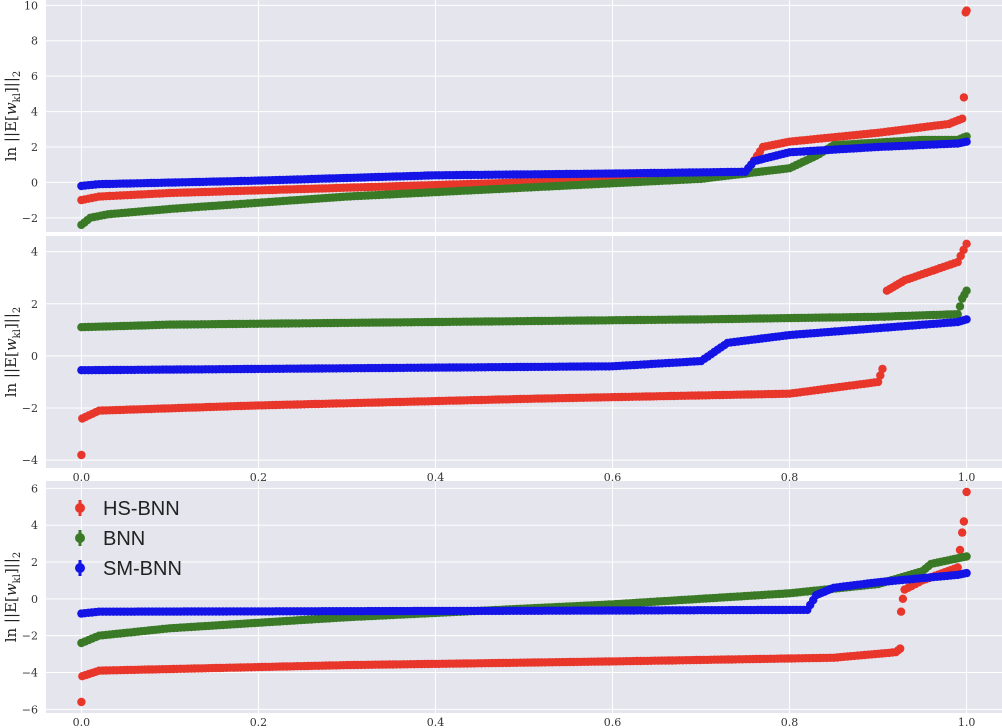 This screenshot has height=728, width=1002. I want to click on legend-label: SM-BNN, so click(142, 569).